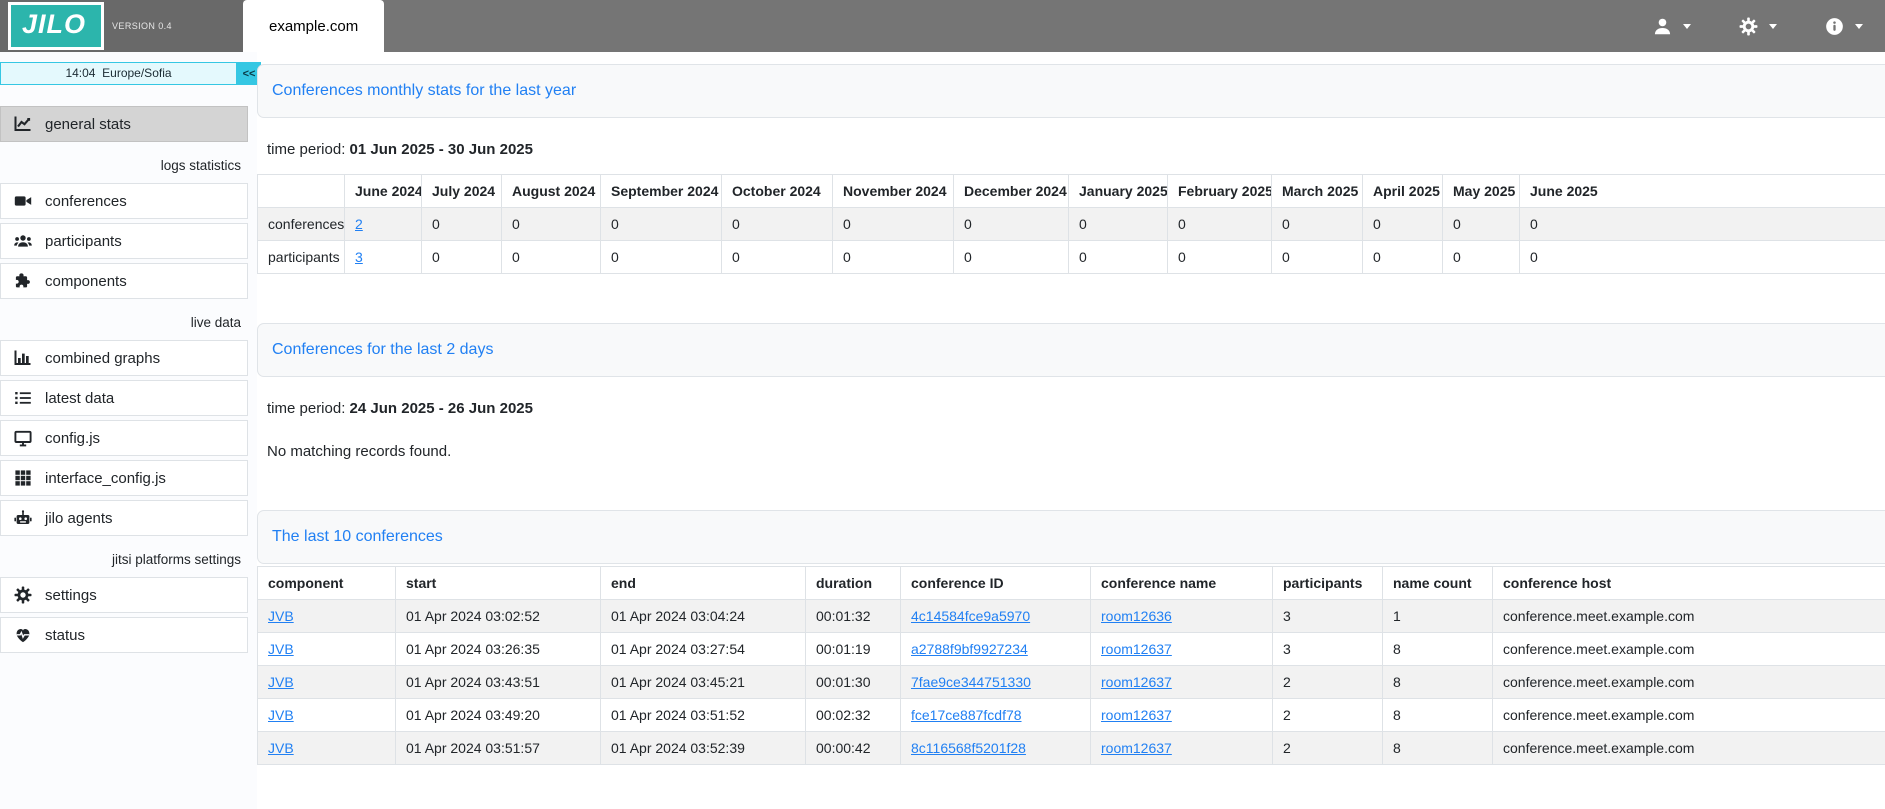 Image resolution: width=1885 pixels, height=809 pixels. I want to click on info-icon, so click(1834, 26).